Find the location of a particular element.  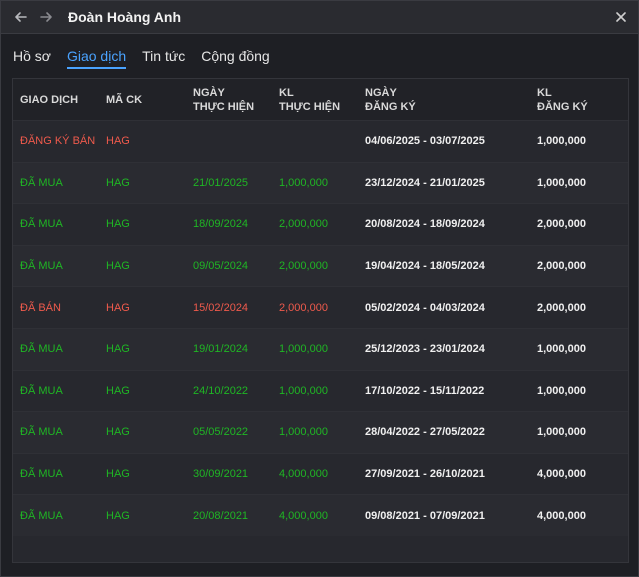

cell-exec-date: 18/09/2024 is located at coordinates (221, 224).